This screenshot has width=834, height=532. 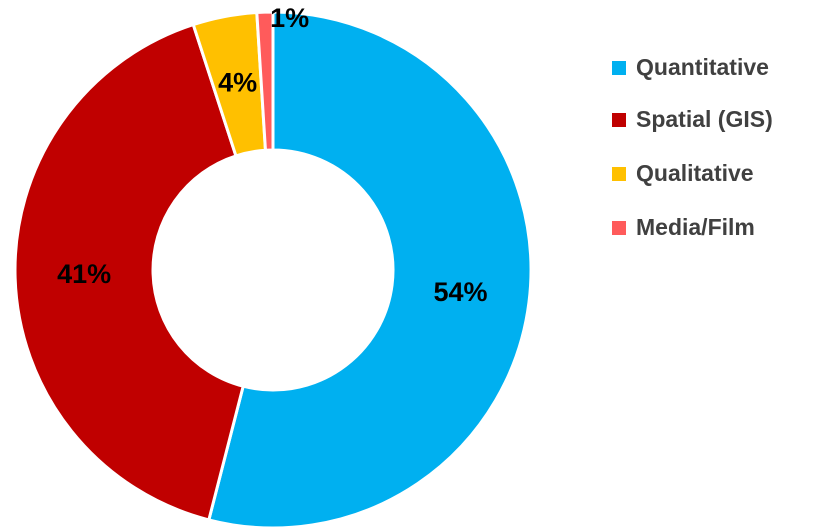 I want to click on legend-label: Media/Film, so click(x=695, y=227).